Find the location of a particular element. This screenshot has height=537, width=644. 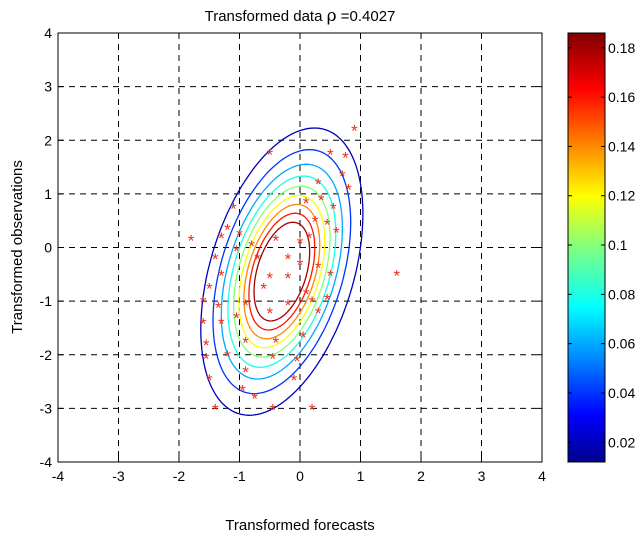

x-tick-label: -3 is located at coordinates (118, 476).